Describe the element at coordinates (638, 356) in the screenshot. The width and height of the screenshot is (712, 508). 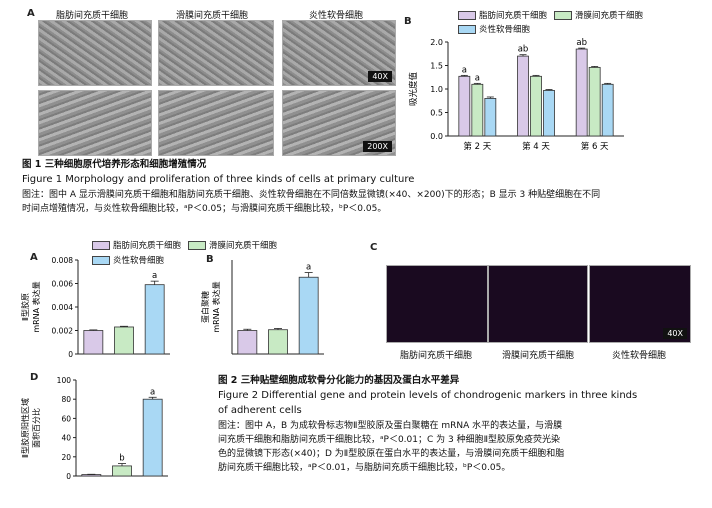
I see `fig2c-label-chondrocyte: 炎性软骨细胞` at that location.